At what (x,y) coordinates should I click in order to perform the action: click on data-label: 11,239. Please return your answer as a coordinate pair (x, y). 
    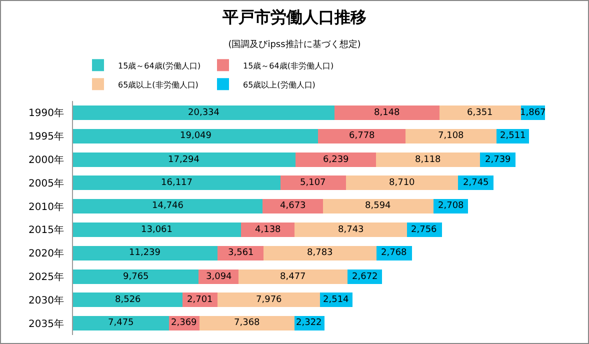
    Looking at the image, I should click on (145, 253).